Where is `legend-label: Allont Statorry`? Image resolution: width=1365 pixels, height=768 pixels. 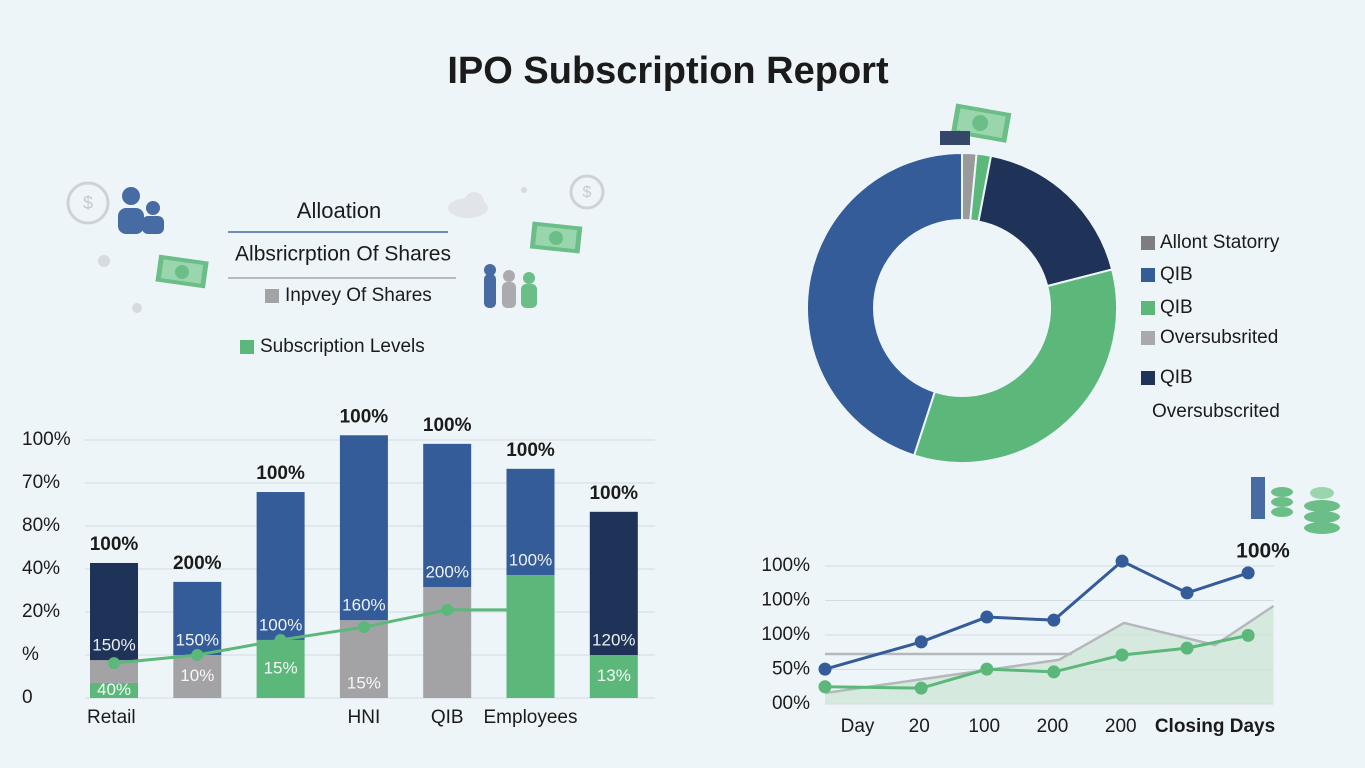
legend-label: Allont Statorry is located at coordinates (1220, 242).